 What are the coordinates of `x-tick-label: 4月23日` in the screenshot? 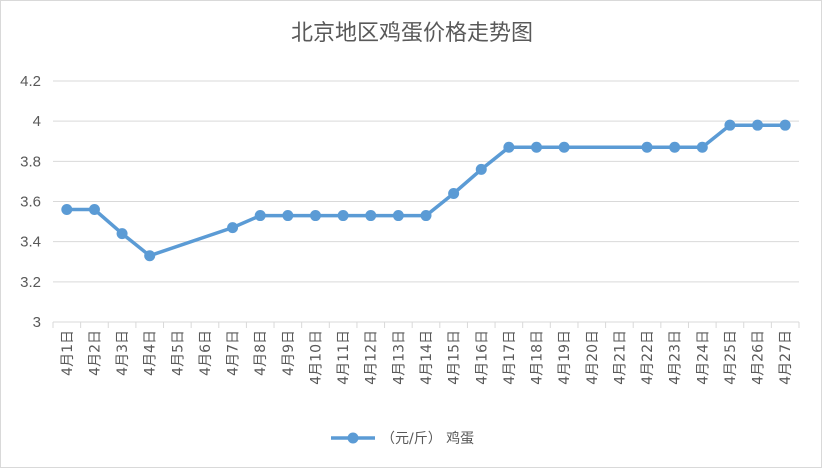 It's located at (676, 357).